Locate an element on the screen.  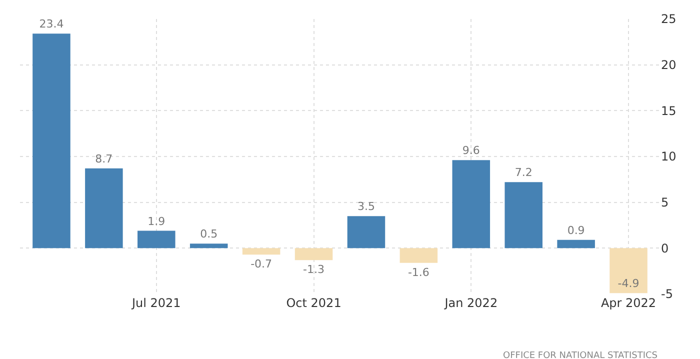
y-tick-label: 15 is located at coordinates (668, 111).